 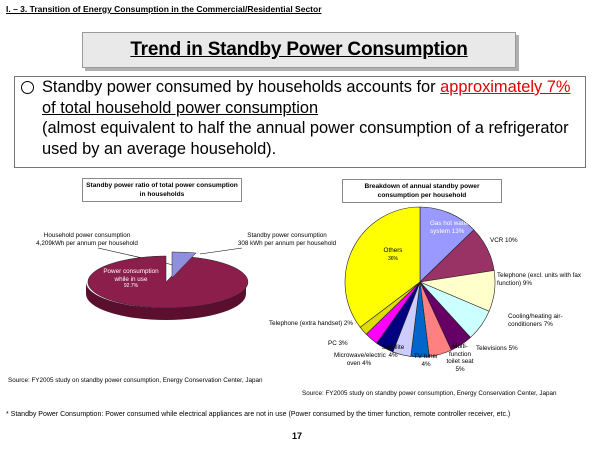 I want to click on page-title-box: Trend in Standby Power Consumption, so click(x=299, y=50).